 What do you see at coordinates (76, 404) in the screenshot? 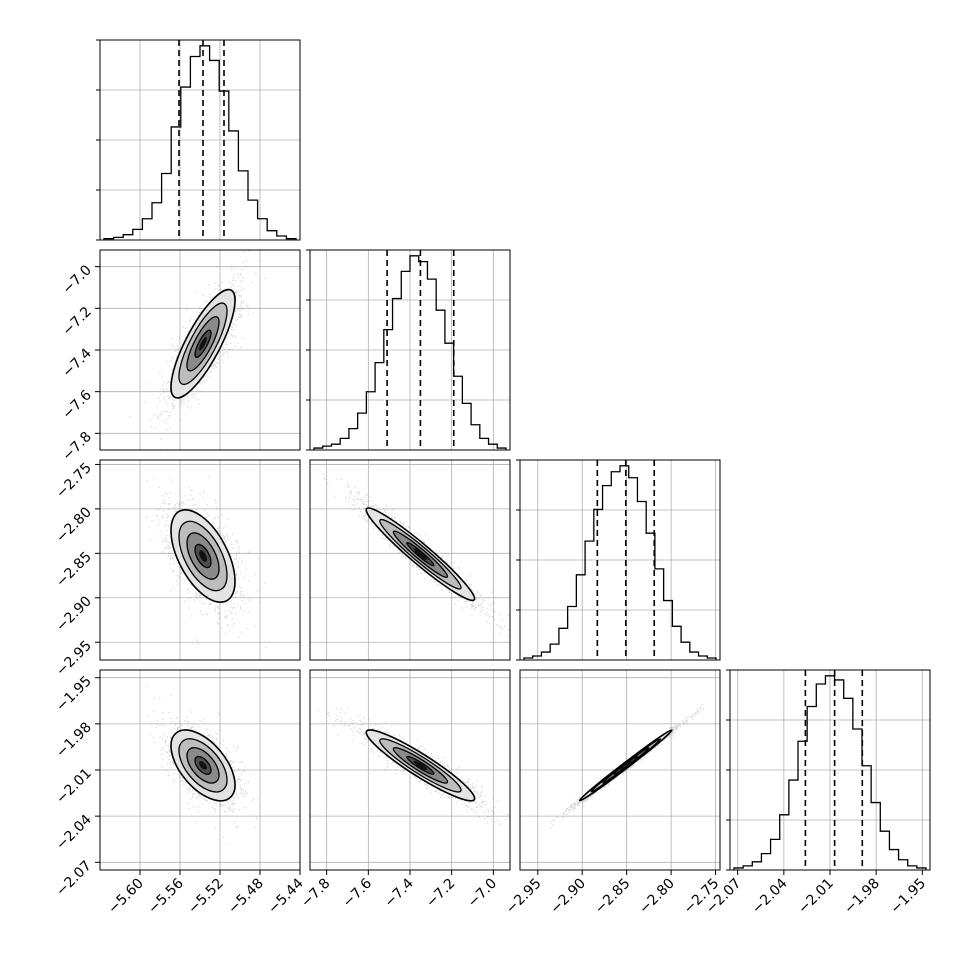
I see `ytick-label-1-1: −7.6` at bounding box center [76, 404].